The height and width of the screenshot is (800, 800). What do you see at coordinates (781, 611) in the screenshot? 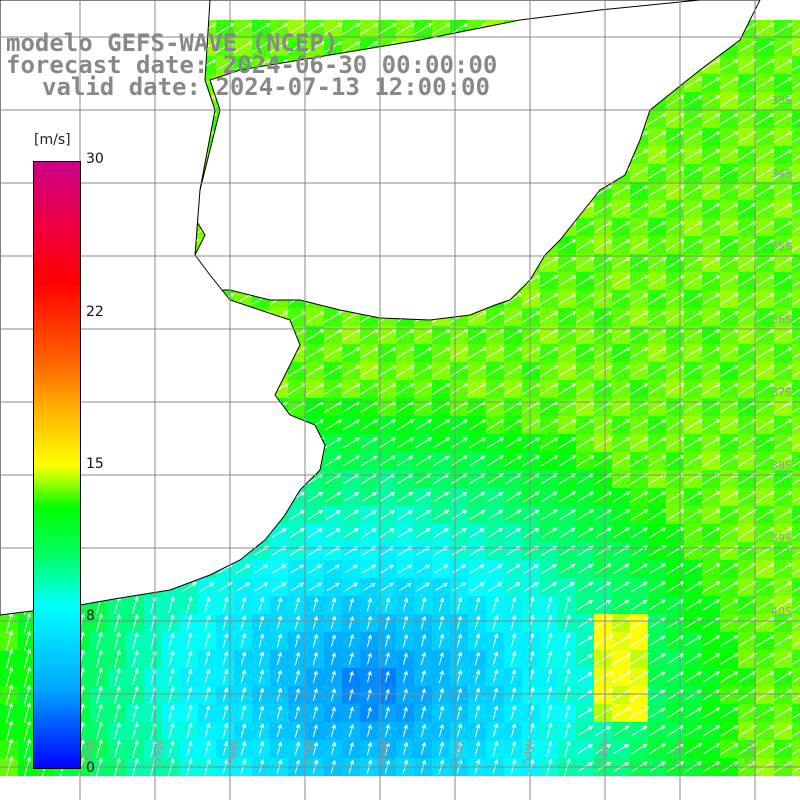
I see `latitude-label: 40S` at bounding box center [781, 611].